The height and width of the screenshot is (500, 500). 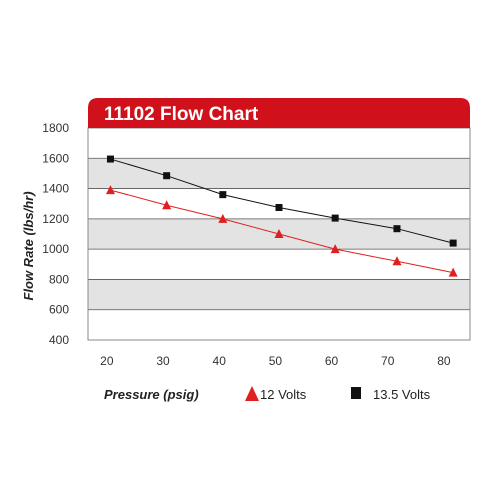 What do you see at coordinates (55, 189) in the screenshot?
I see `y-tick-label: 1400` at bounding box center [55, 189].